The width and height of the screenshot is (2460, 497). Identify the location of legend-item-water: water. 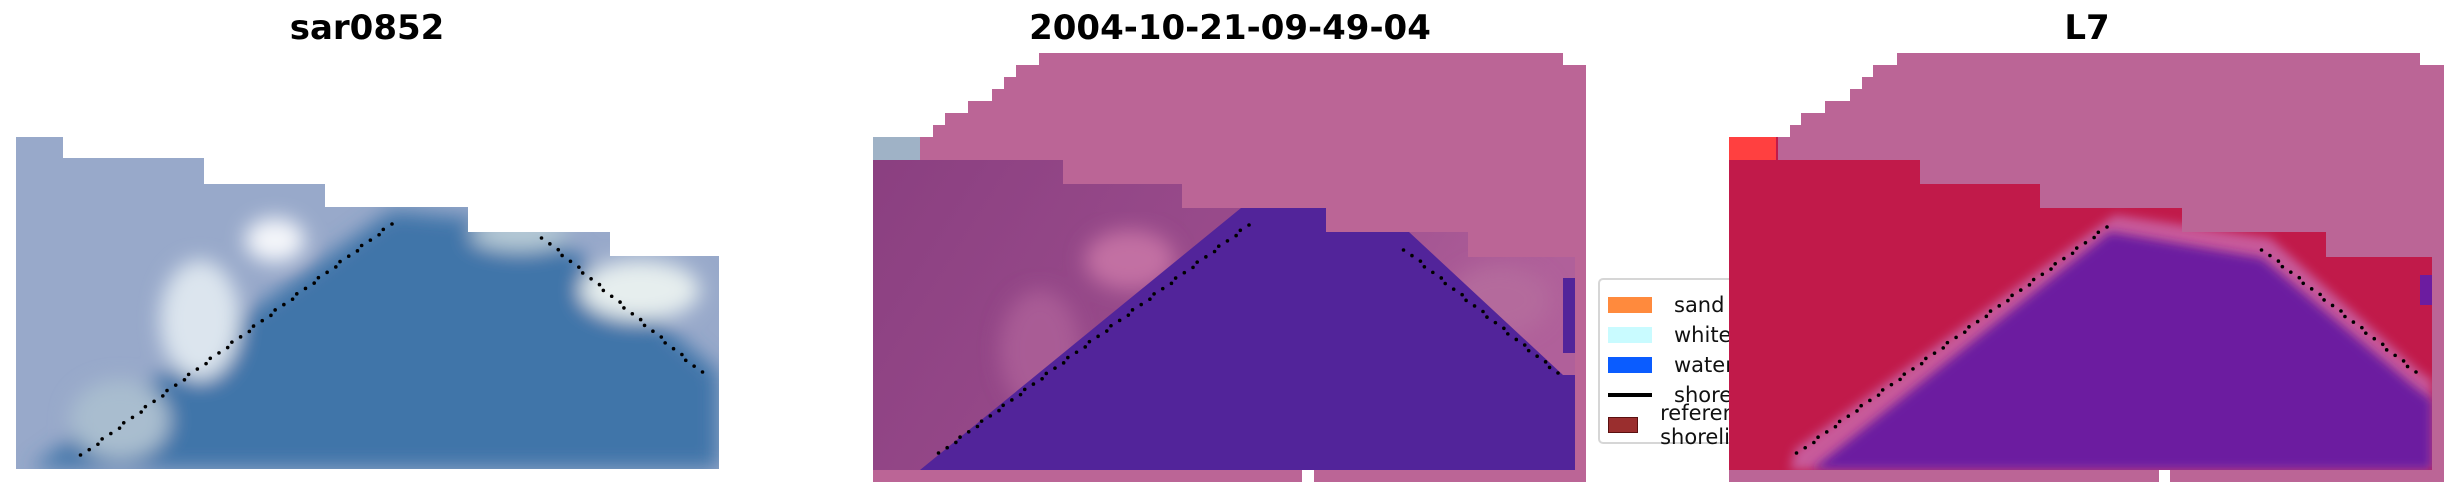
(1702, 365).